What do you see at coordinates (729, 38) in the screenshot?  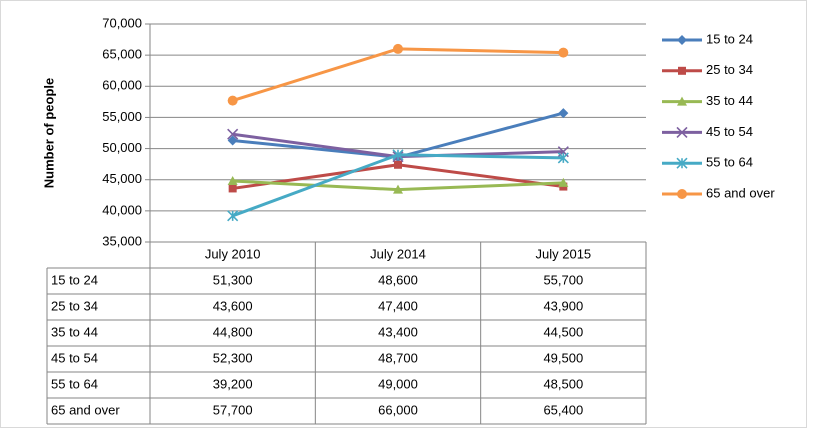 I see `legend-label: 15 to 24` at bounding box center [729, 38].